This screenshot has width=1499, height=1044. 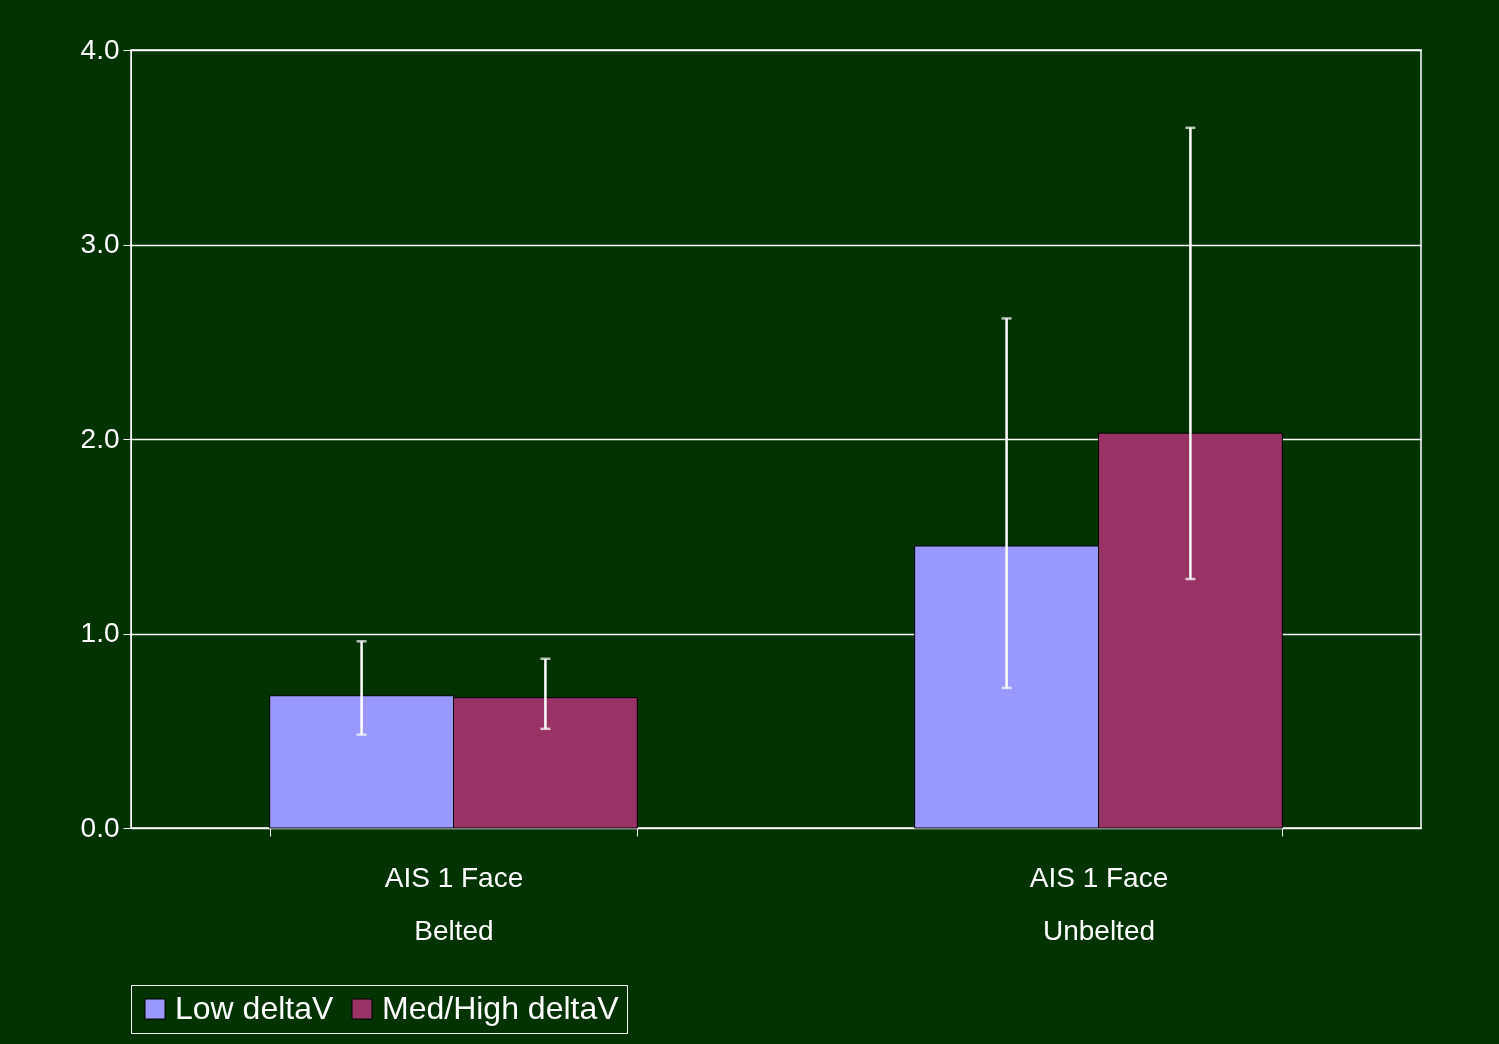 What do you see at coordinates (100, 49) in the screenshot?
I see `y-tick-label: 4.0` at bounding box center [100, 49].